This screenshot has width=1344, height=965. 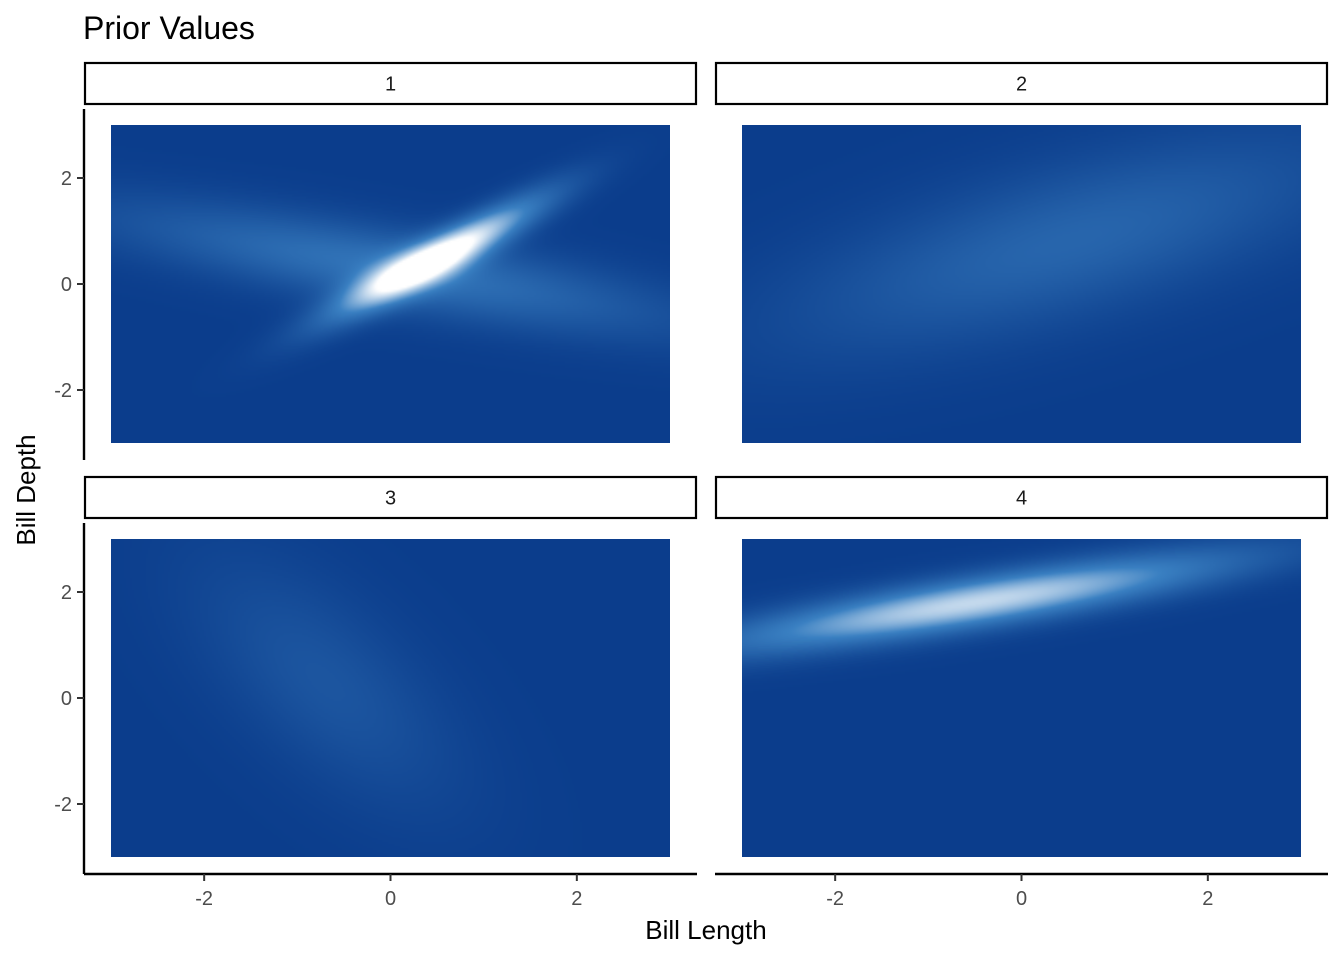 I want to click on facet-strip-label: 3, so click(x=390, y=499).